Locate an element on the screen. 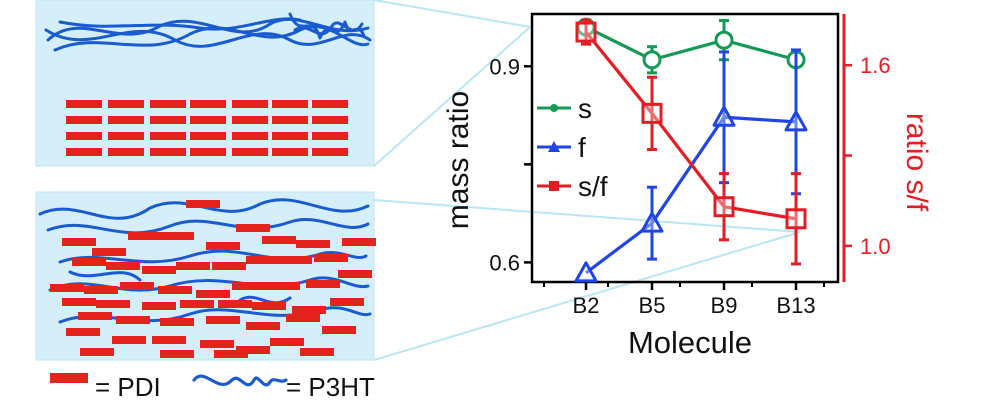 The width and height of the screenshot is (1000, 415). right-y-tick-label: 1.6 is located at coordinates (875, 65).